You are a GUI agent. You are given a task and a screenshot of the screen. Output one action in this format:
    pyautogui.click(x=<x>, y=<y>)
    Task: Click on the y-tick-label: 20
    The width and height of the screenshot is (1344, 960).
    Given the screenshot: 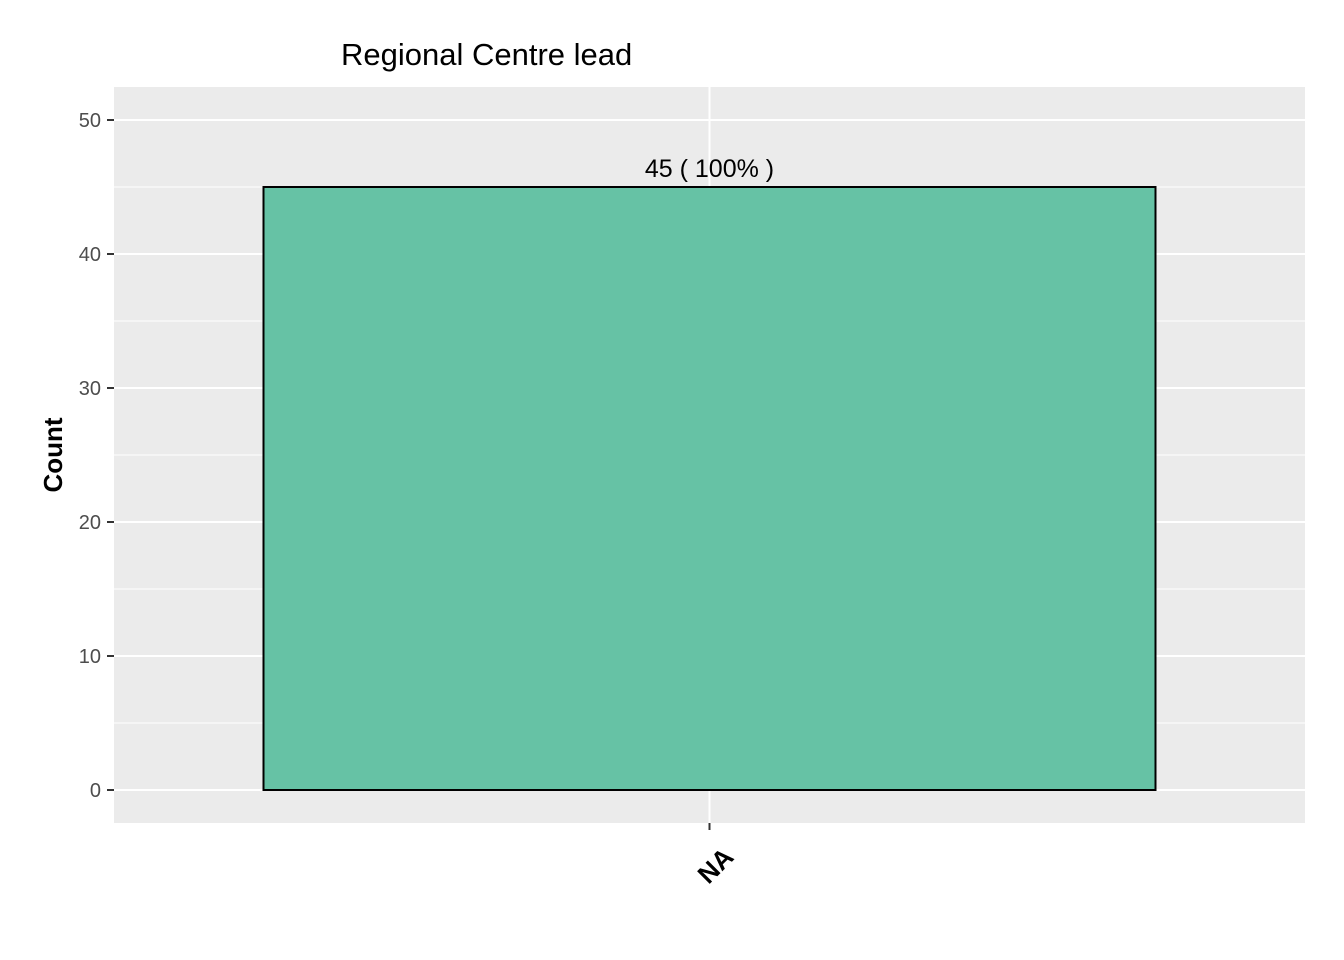 What is the action you would take?
    pyautogui.click(x=90, y=523)
    